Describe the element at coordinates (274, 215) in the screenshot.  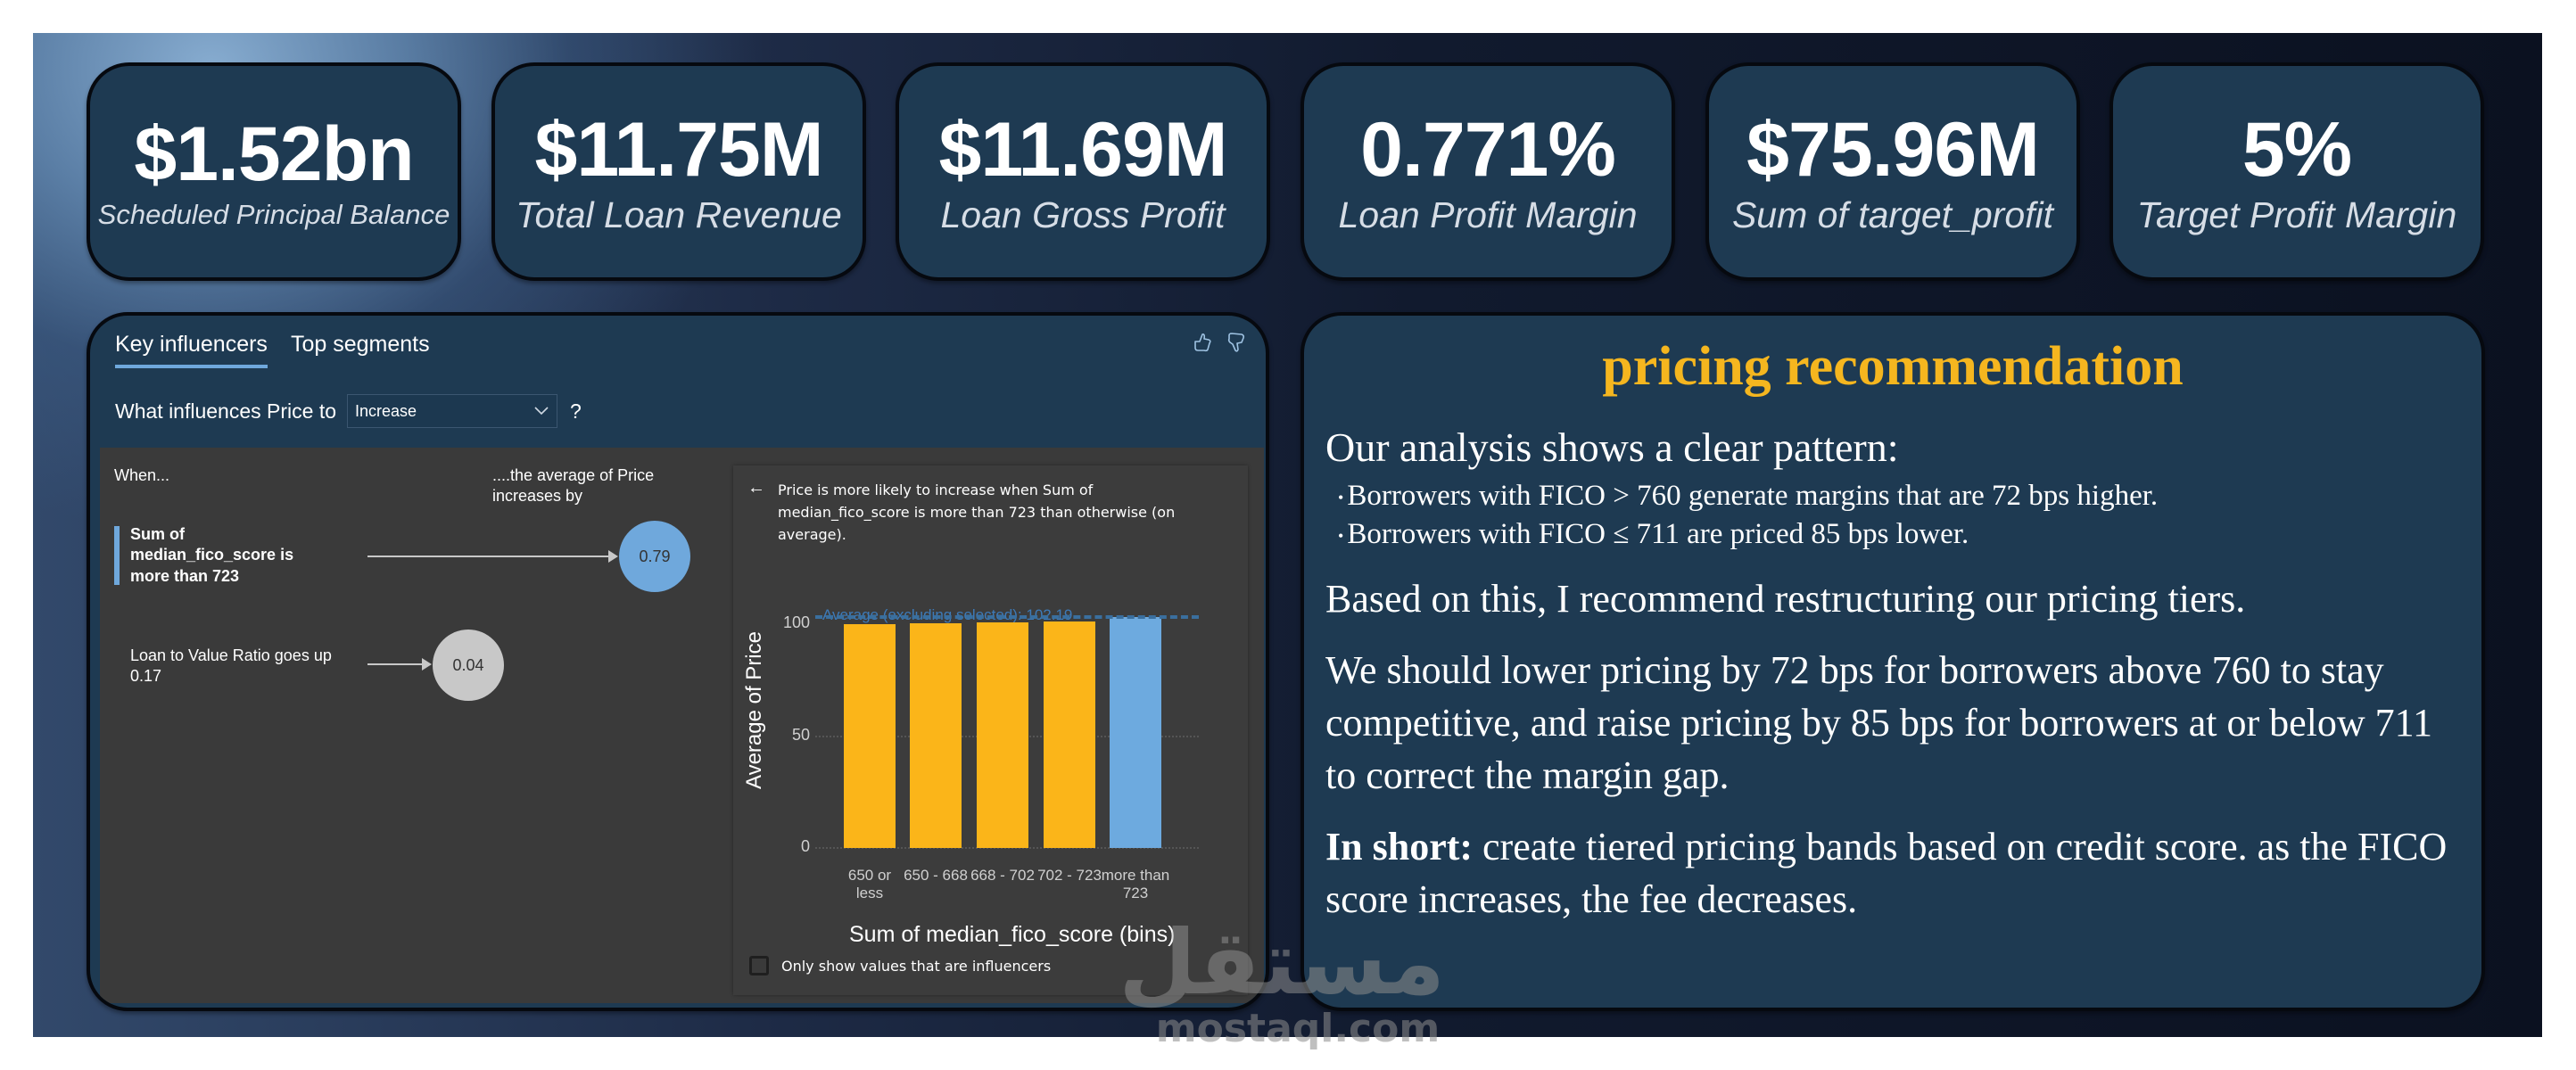
I see `kpi-label: Scheduled Principal Balance` at that location.